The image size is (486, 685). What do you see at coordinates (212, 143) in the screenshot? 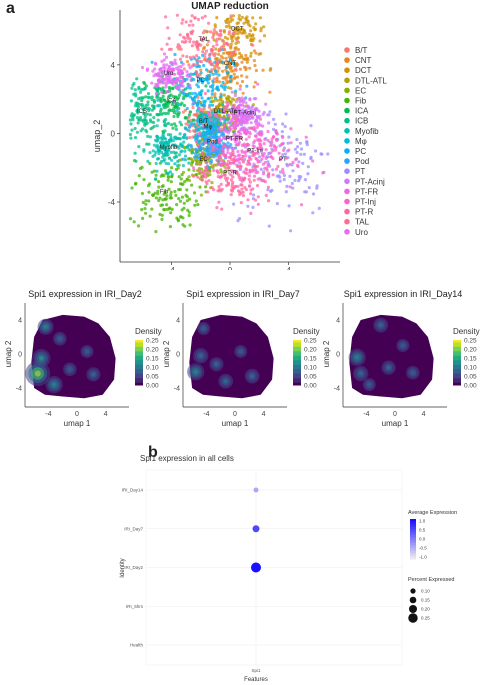
I see `umap-cluster-label: Pod` at bounding box center [212, 143].